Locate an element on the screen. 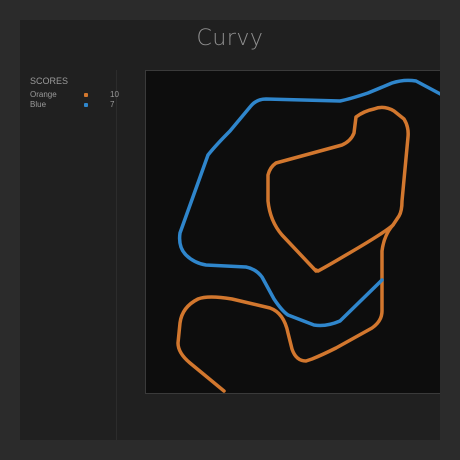 The height and width of the screenshot is (460, 460). player-name: Orange is located at coordinates (43, 94).